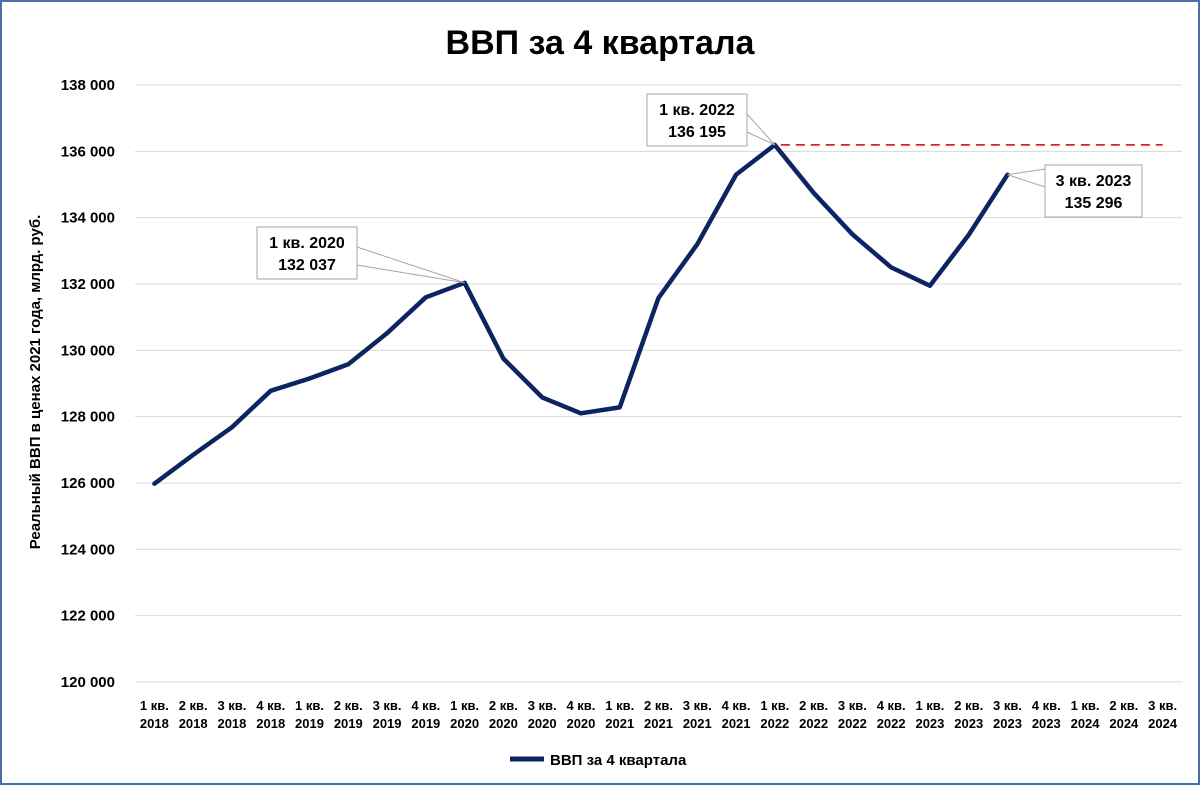 The width and height of the screenshot is (1200, 785). Describe the element at coordinates (88, 85) in the screenshot. I see `y-tick-label: 138 000` at that location.